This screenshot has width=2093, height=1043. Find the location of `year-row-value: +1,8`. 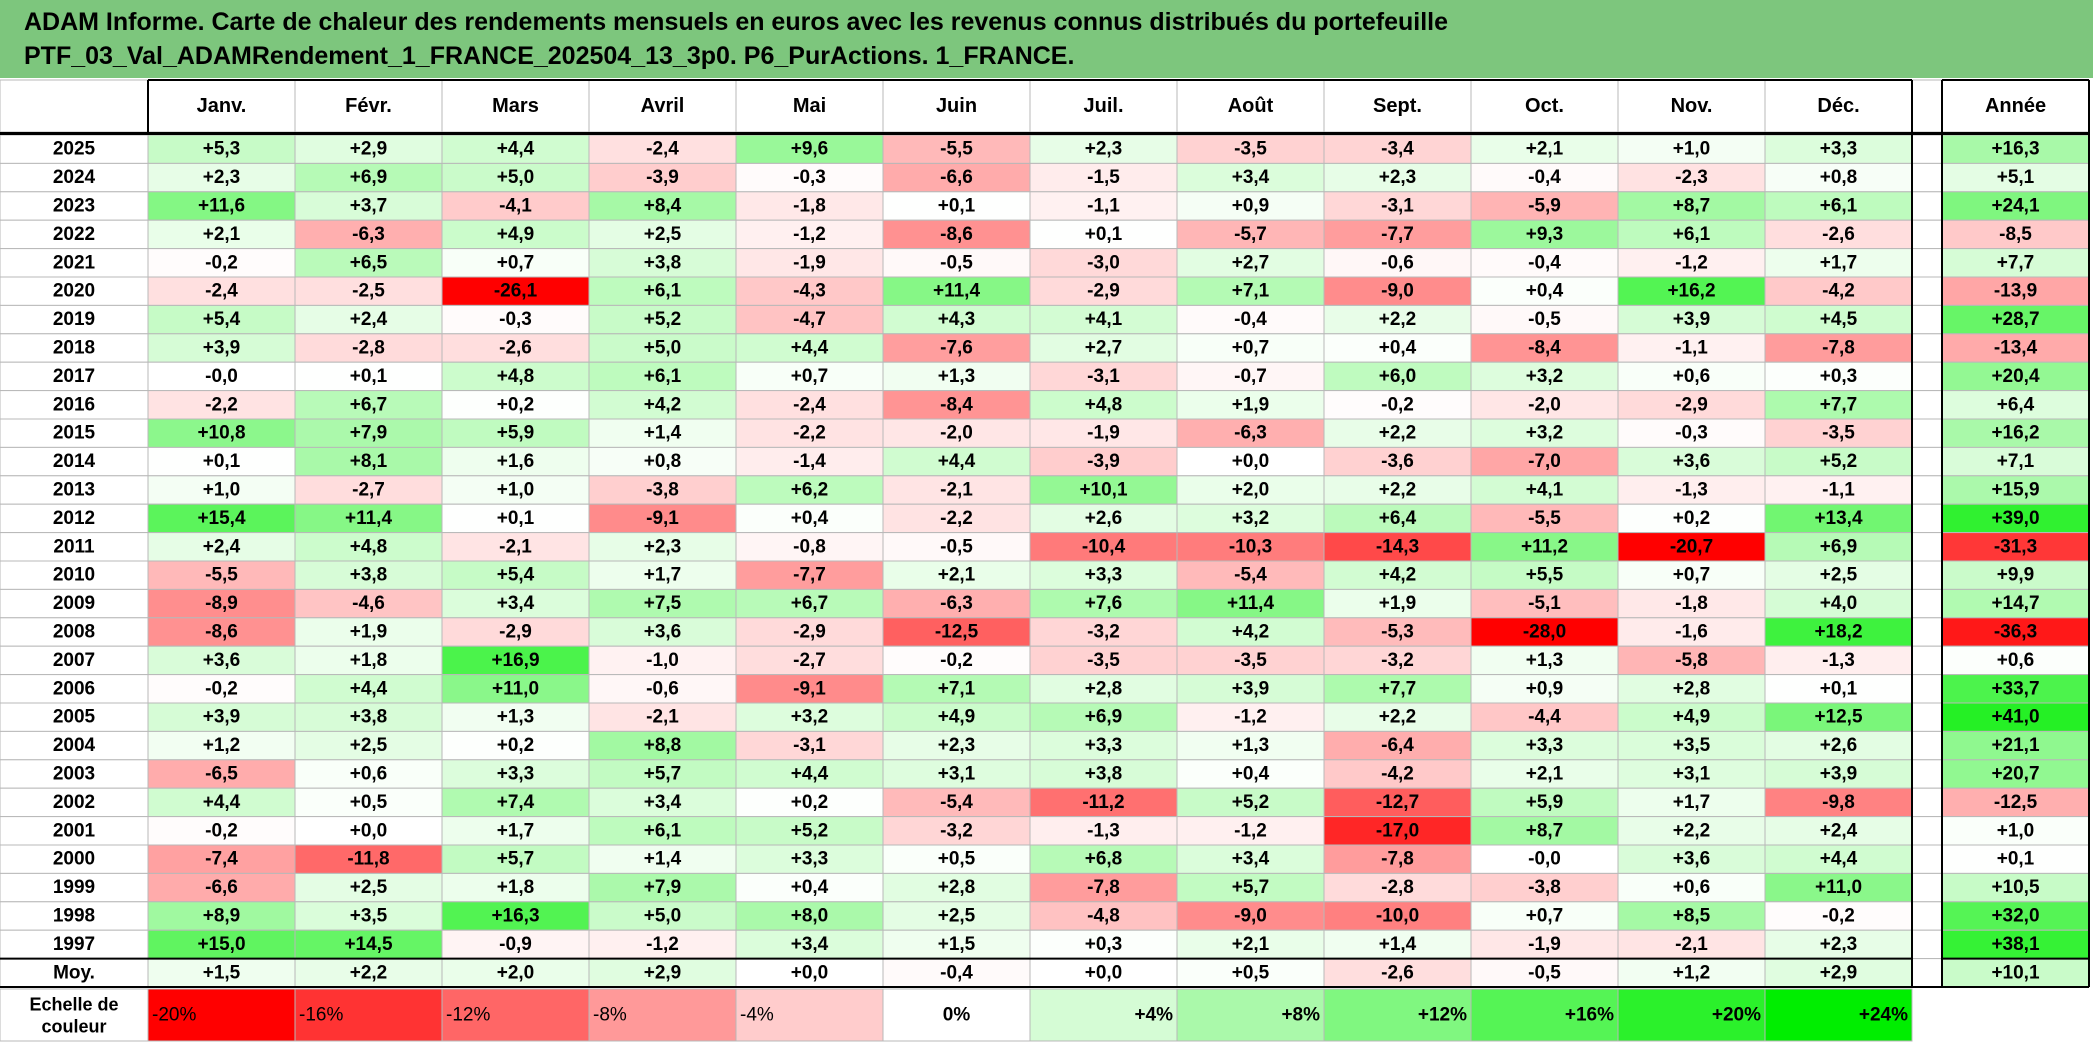

year-row-value: +1,8 is located at coordinates (516, 887).